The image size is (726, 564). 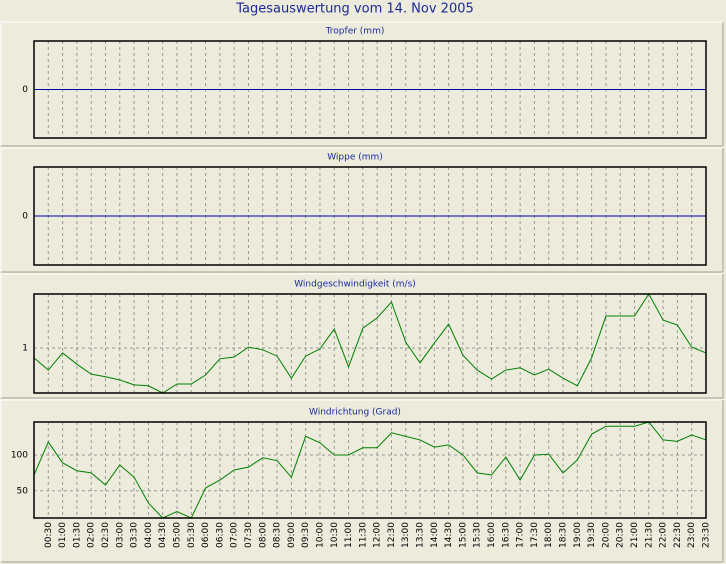 What do you see at coordinates (421, 535) in the screenshot?
I see `x-tick-label: 13:30` at bounding box center [421, 535].